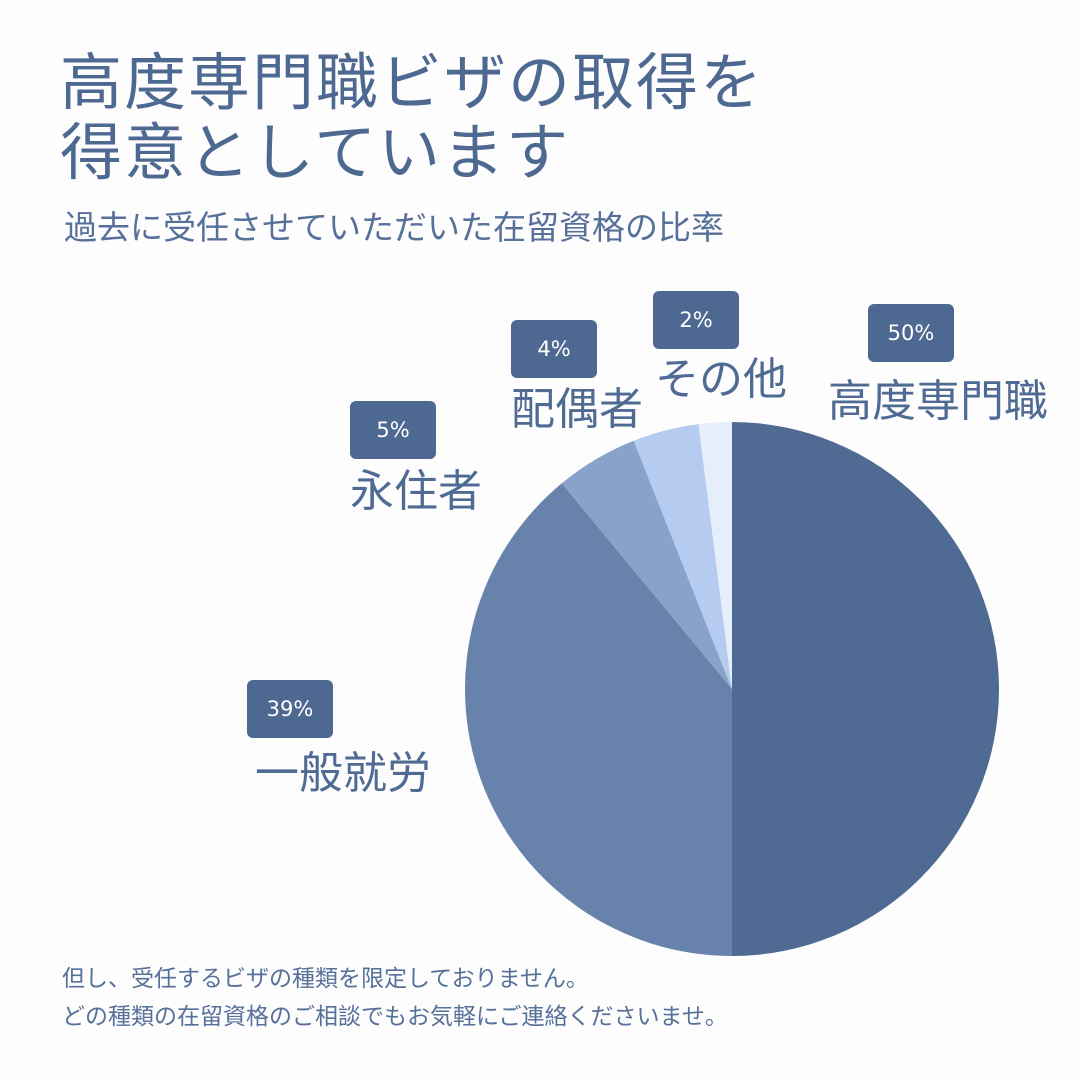 Image resolution: width=1080 pixels, height=1080 pixels. I want to click on pie-slice-eiju, so click(646, 564).